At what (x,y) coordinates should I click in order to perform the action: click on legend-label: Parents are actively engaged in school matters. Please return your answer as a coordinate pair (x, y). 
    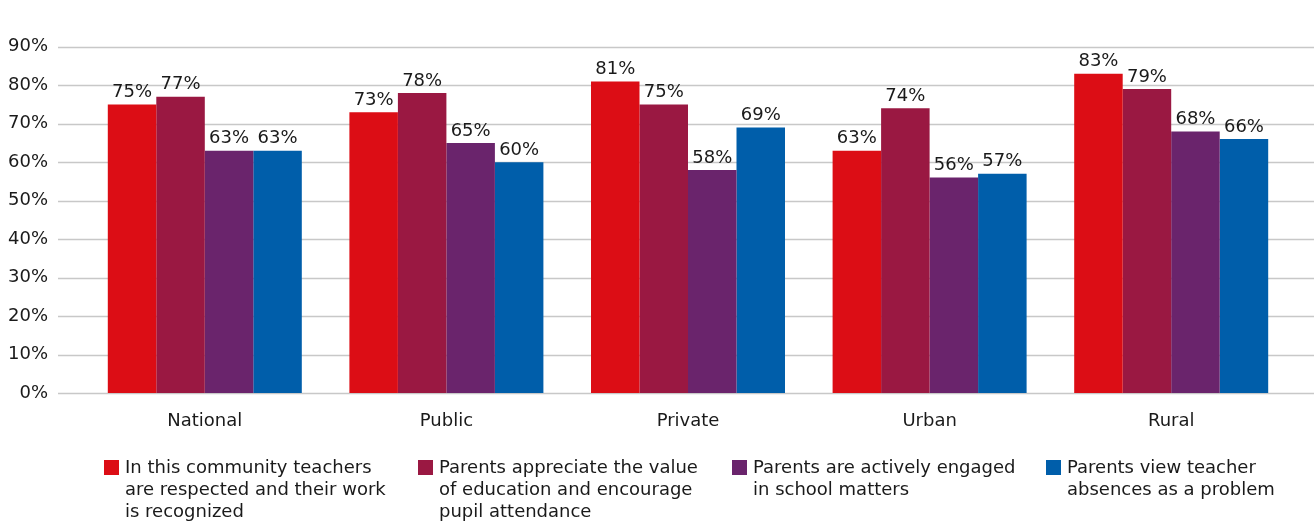
    Looking at the image, I should click on (885, 478).